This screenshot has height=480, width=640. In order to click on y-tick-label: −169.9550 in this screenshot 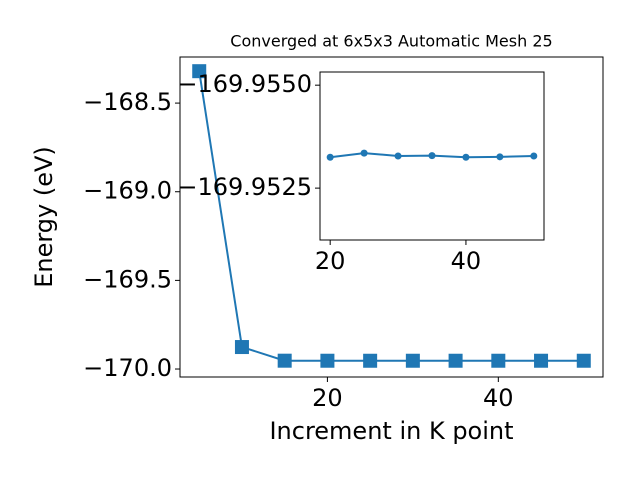, I will do `click(244, 84)`.